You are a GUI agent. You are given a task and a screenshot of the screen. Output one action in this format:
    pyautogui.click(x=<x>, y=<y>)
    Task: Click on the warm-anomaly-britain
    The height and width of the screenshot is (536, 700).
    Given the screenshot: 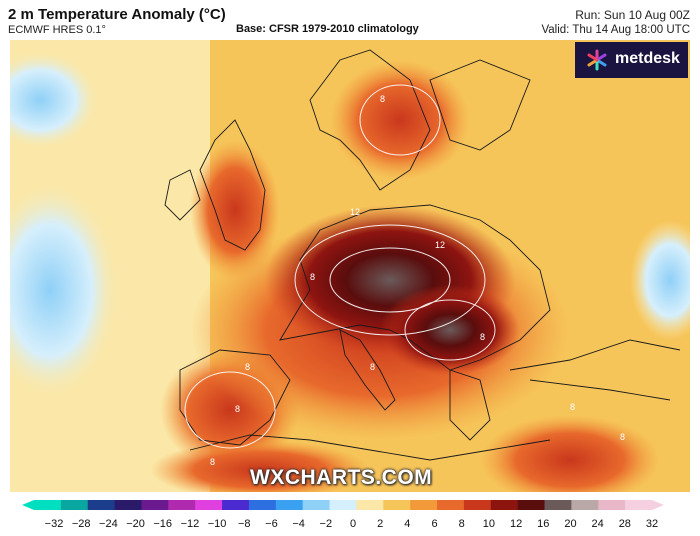 What is the action you would take?
    pyautogui.click(x=235, y=210)
    